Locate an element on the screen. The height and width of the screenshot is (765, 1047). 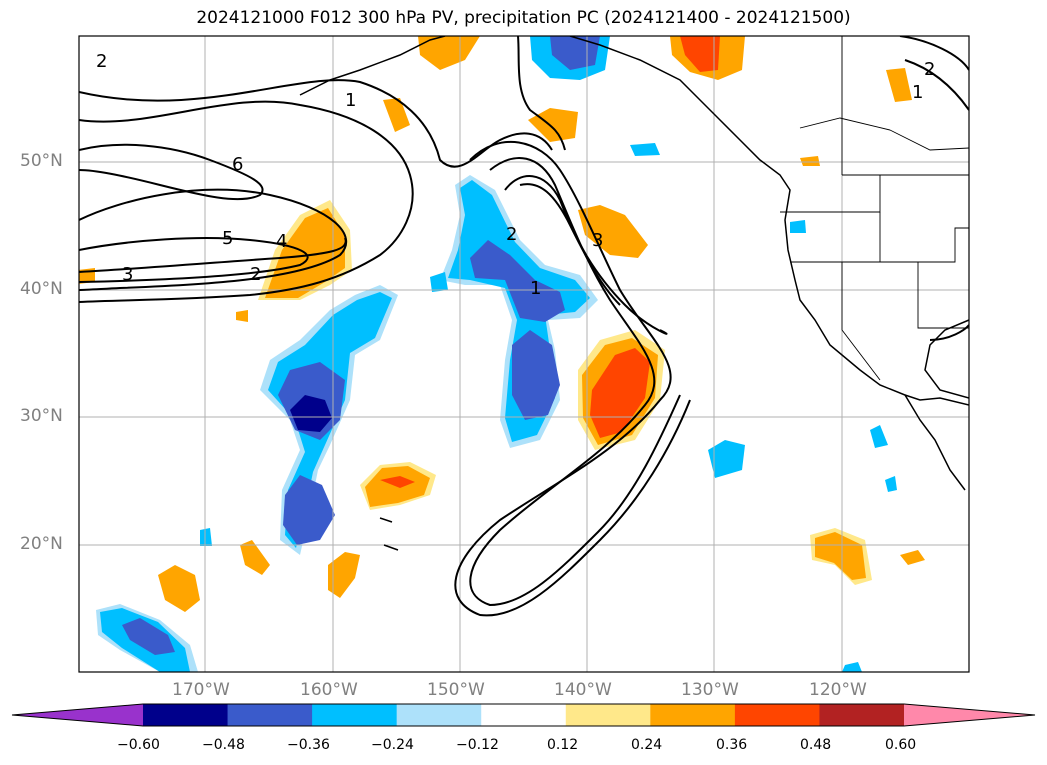
colorbar-extend-max is located at coordinates (969, 715).